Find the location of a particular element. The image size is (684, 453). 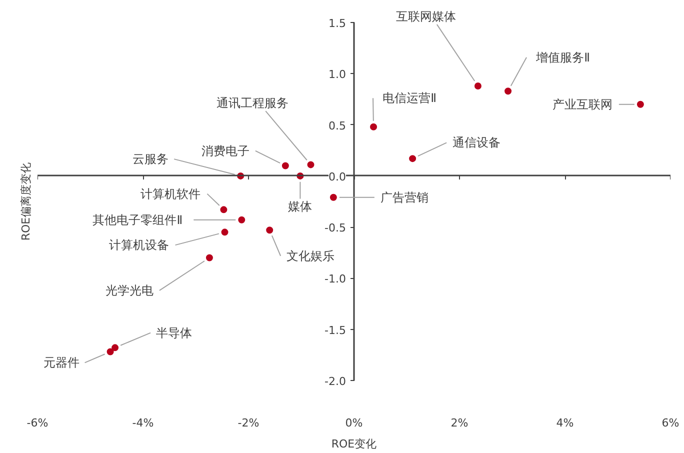

annotation: 通信设备 is located at coordinates (476, 143).